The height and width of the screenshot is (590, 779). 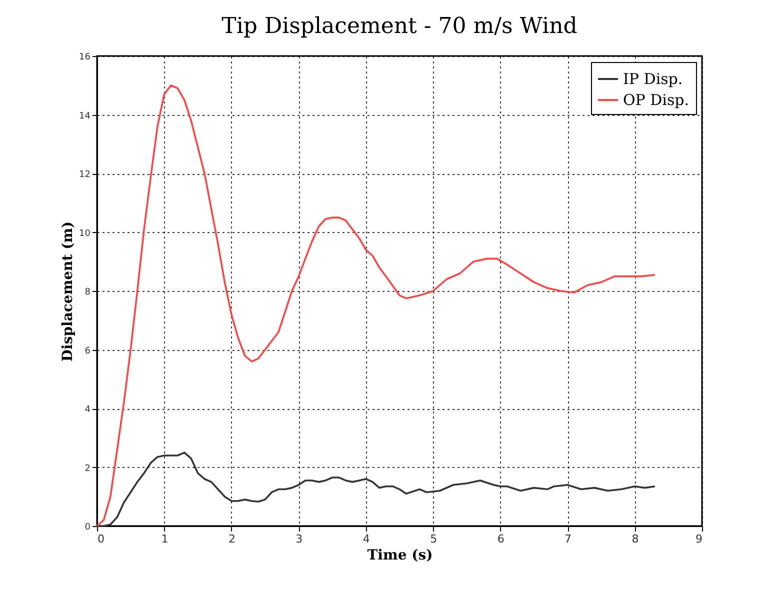 I want to click on y-tick-label: 0, so click(x=87, y=527).